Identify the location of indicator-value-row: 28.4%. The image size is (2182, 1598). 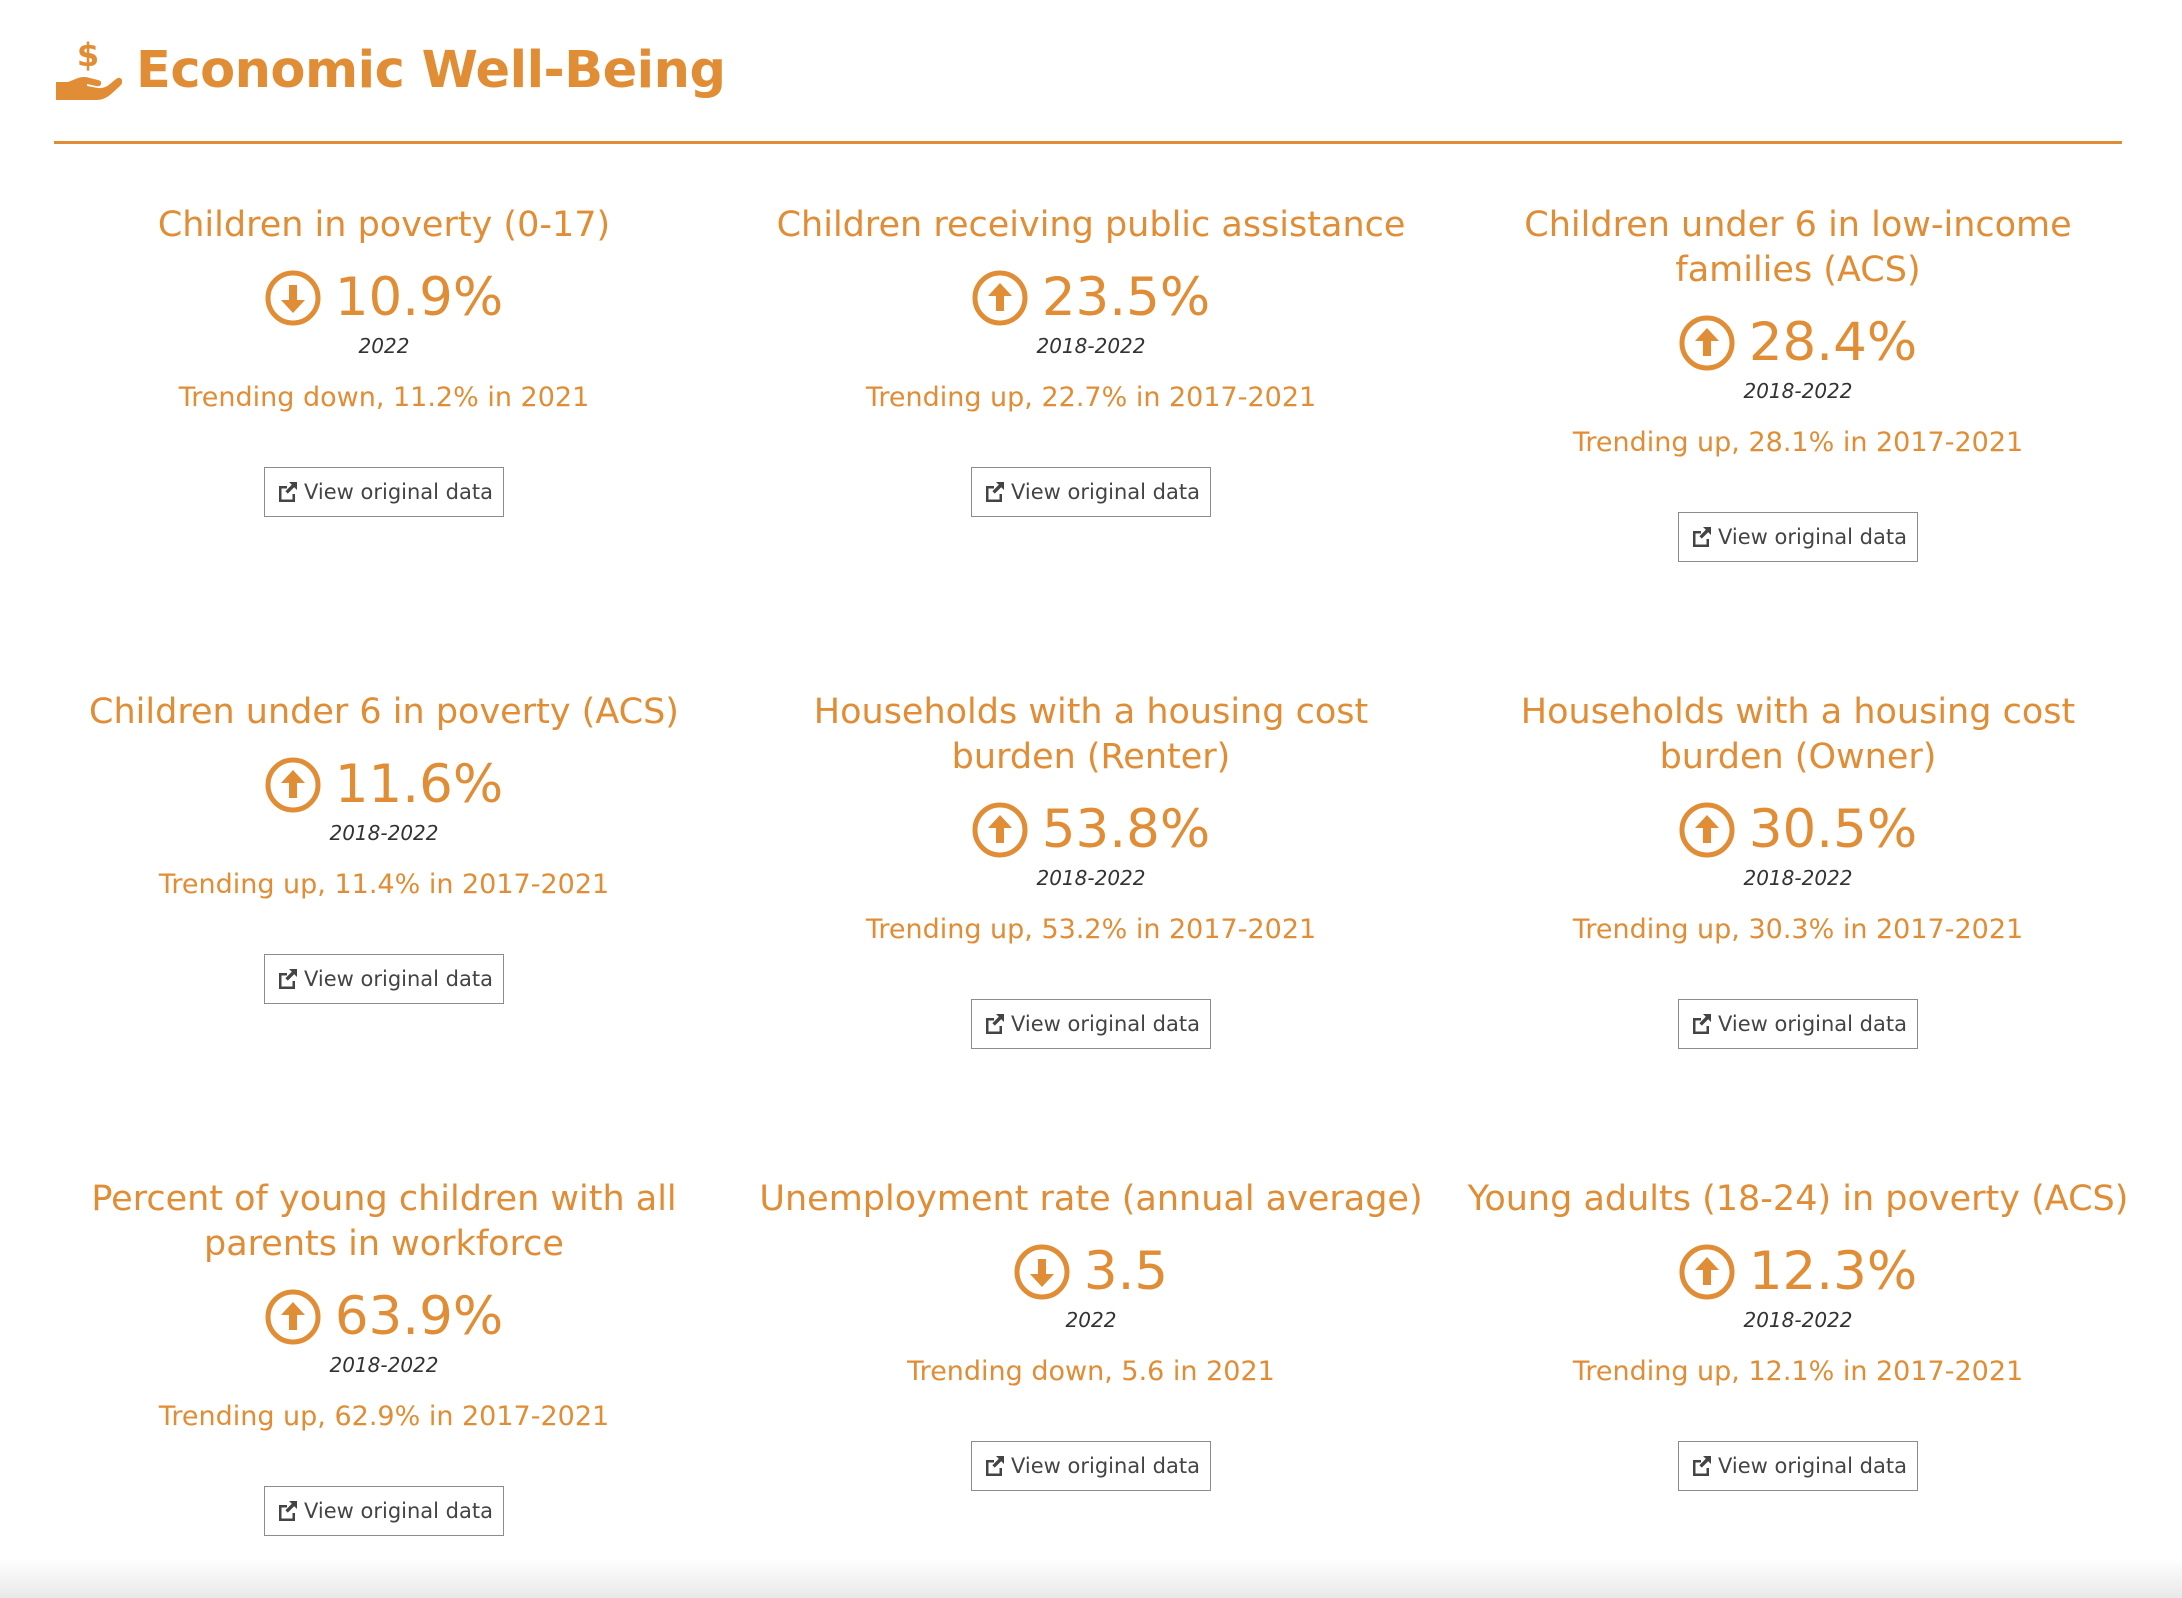
(1798, 343).